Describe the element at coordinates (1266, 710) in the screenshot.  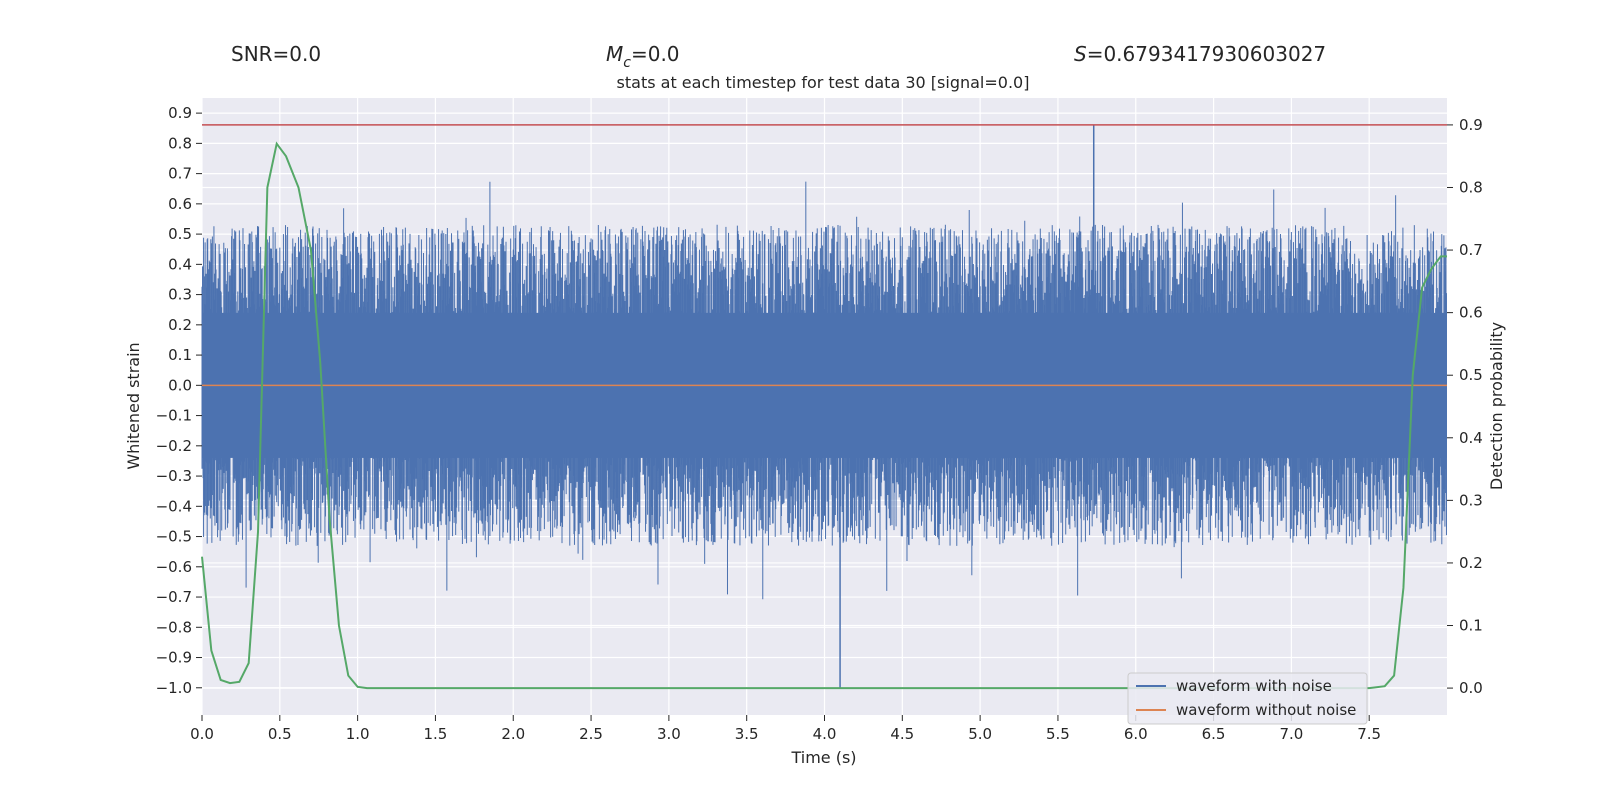
I see `legend-label-clean: waveform without noise` at that location.